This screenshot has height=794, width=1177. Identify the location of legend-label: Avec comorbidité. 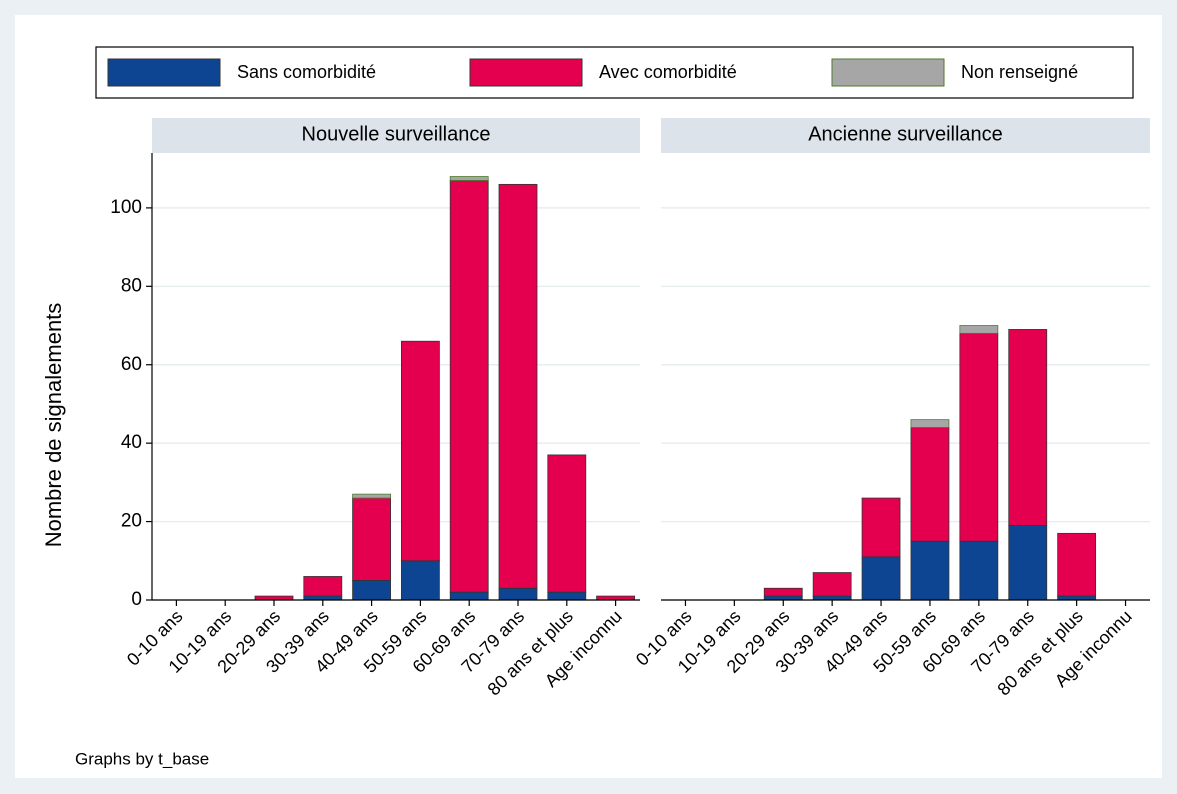
(668, 72).